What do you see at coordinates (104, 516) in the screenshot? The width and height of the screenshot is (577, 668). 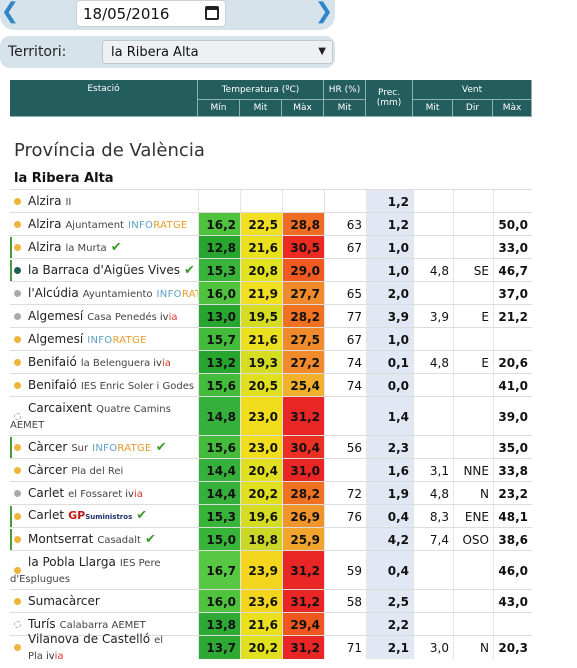 I see `station-cell: Carlet GPSuministros ✔` at bounding box center [104, 516].